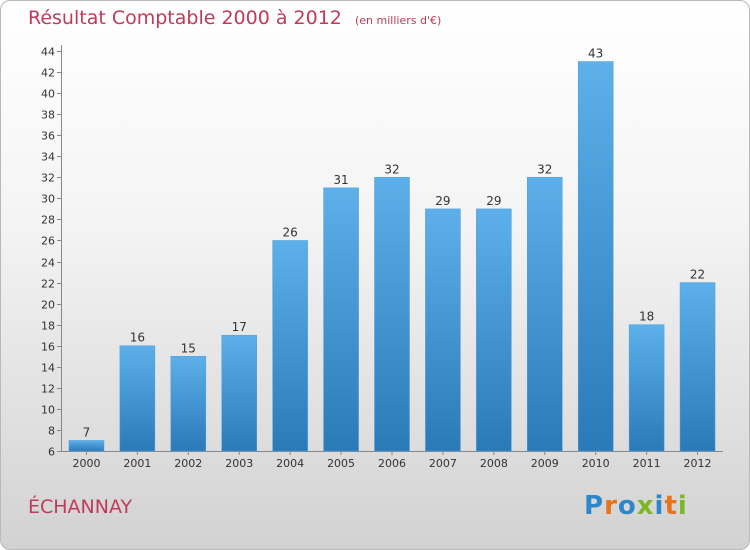  I want to click on bar-2003, so click(239, 393).